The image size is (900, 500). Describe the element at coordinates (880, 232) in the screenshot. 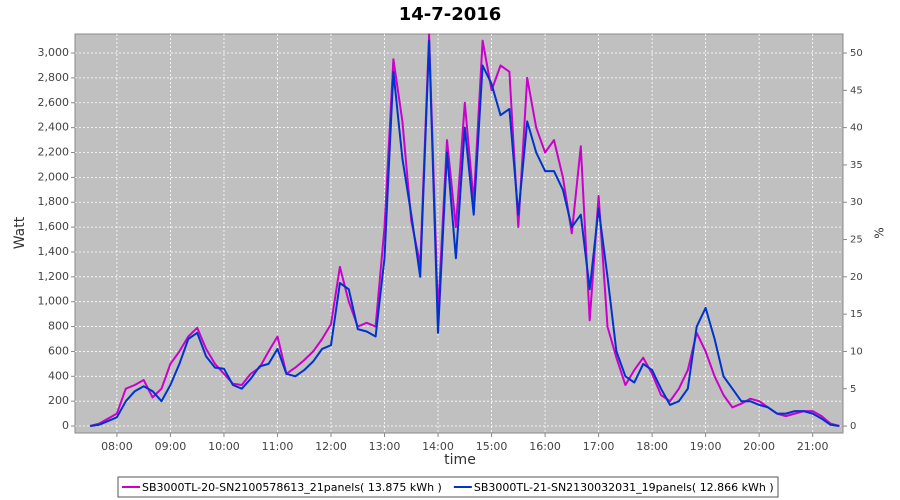

I see `y2-axis-label: %` at that location.